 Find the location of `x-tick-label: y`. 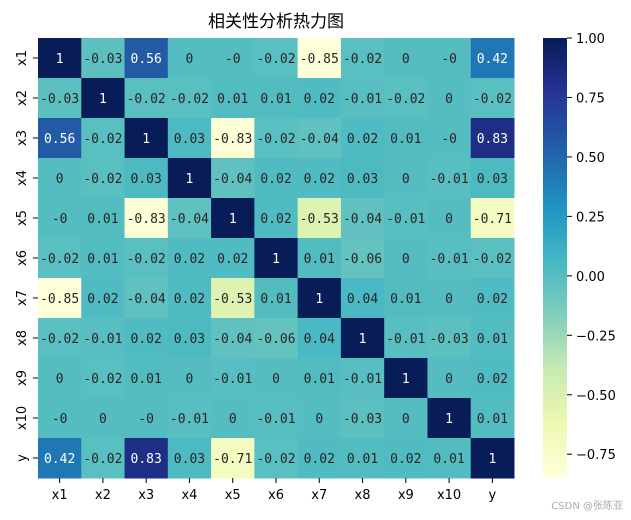

x-tick-label: y is located at coordinates (493, 495).